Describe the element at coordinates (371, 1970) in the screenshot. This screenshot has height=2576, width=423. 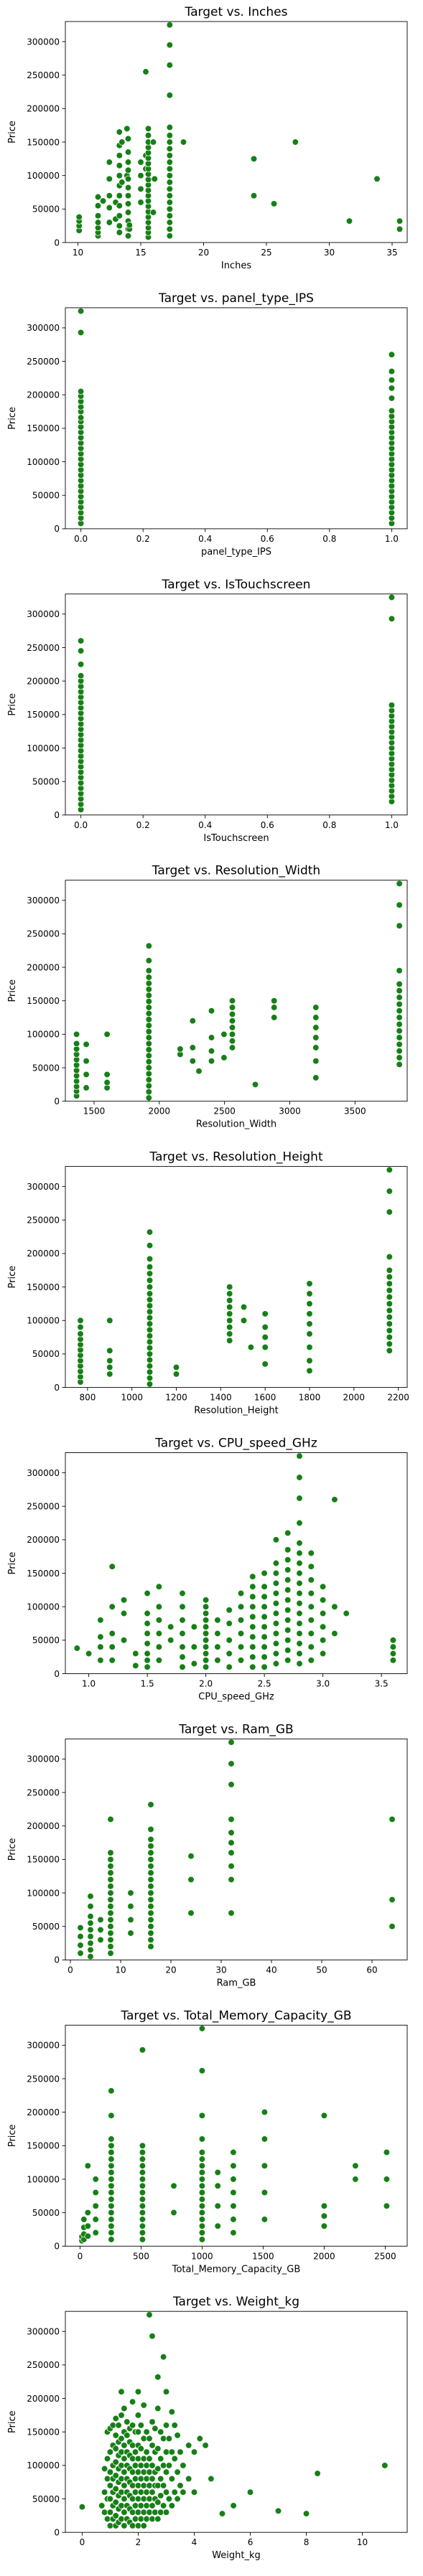
I see `x-tick-label: 60` at that location.